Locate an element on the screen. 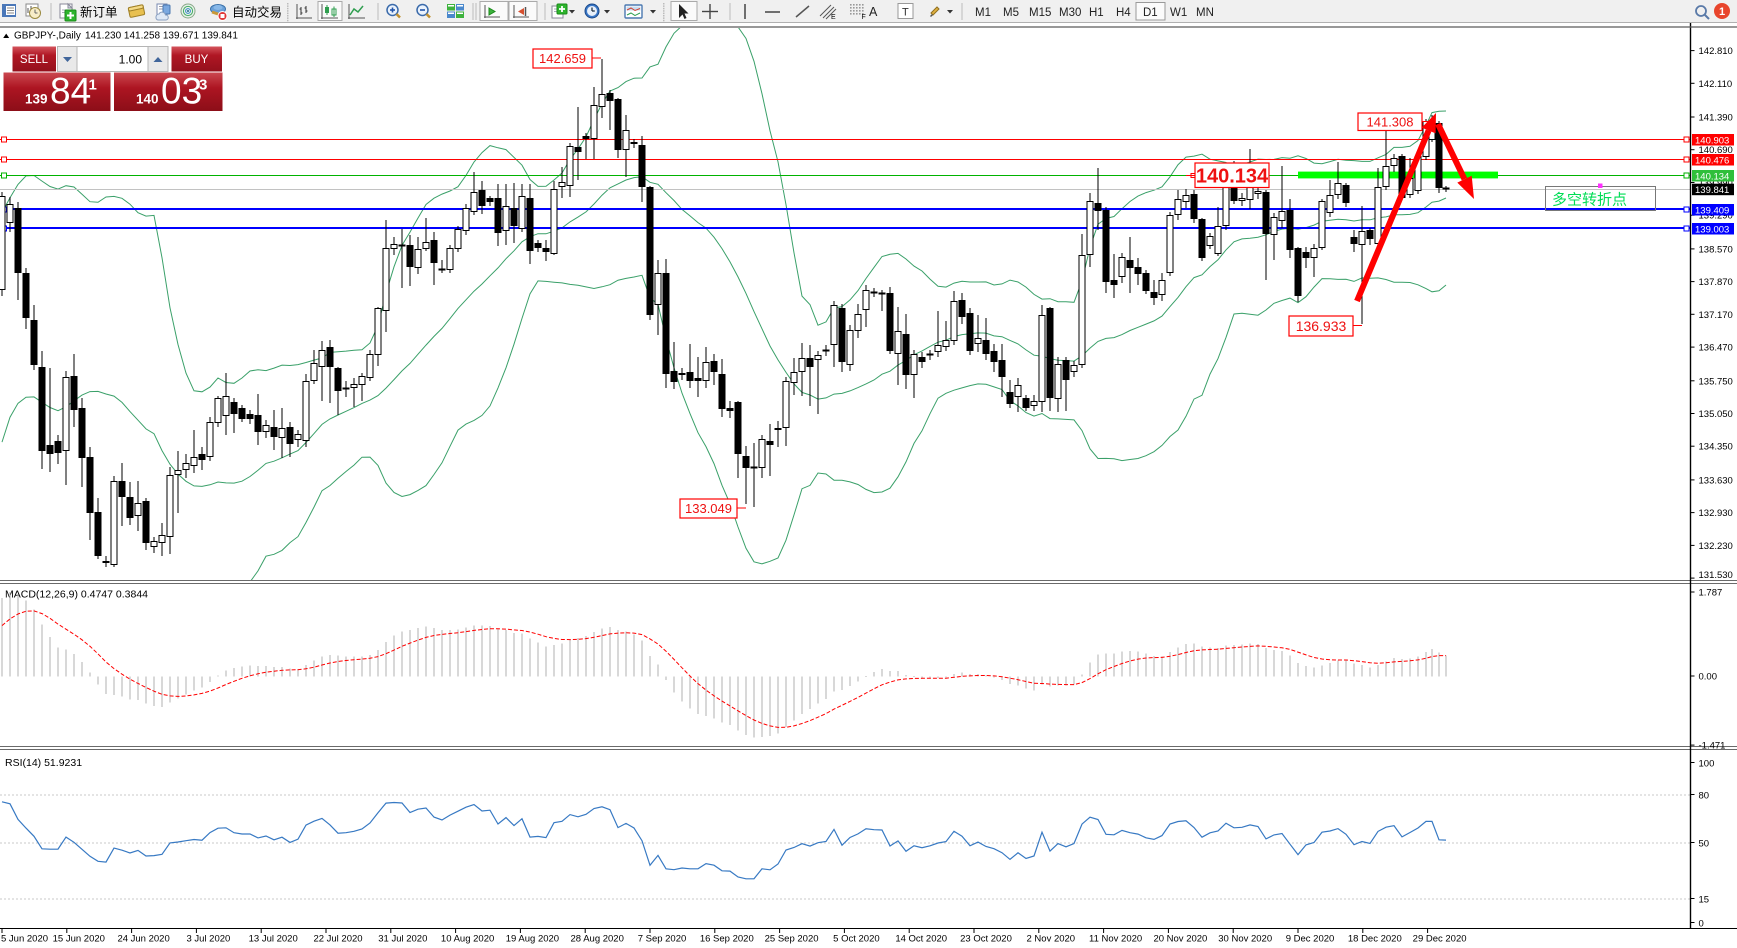 The image size is (1737, 948). svg-text: 13 Jul 2020 is located at coordinates (273, 939).